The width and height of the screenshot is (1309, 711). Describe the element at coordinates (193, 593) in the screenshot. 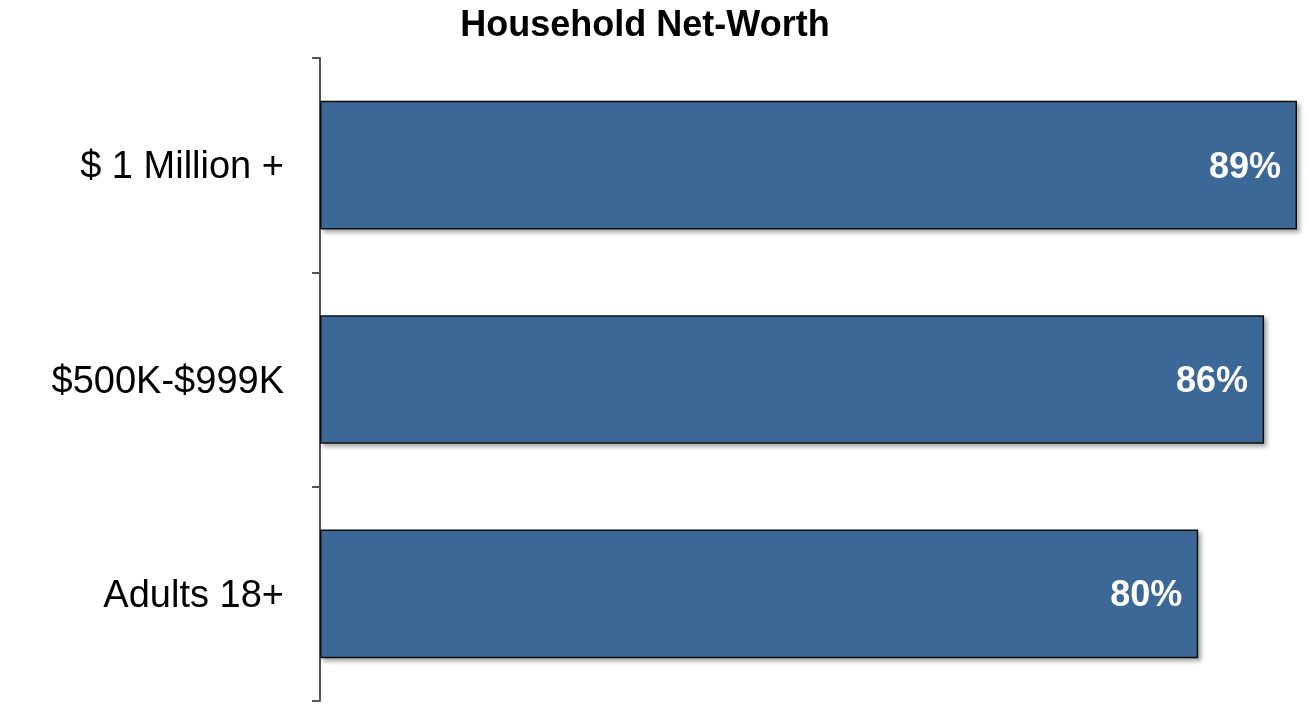

I see `y-tick-label: Adults 18+` at that location.